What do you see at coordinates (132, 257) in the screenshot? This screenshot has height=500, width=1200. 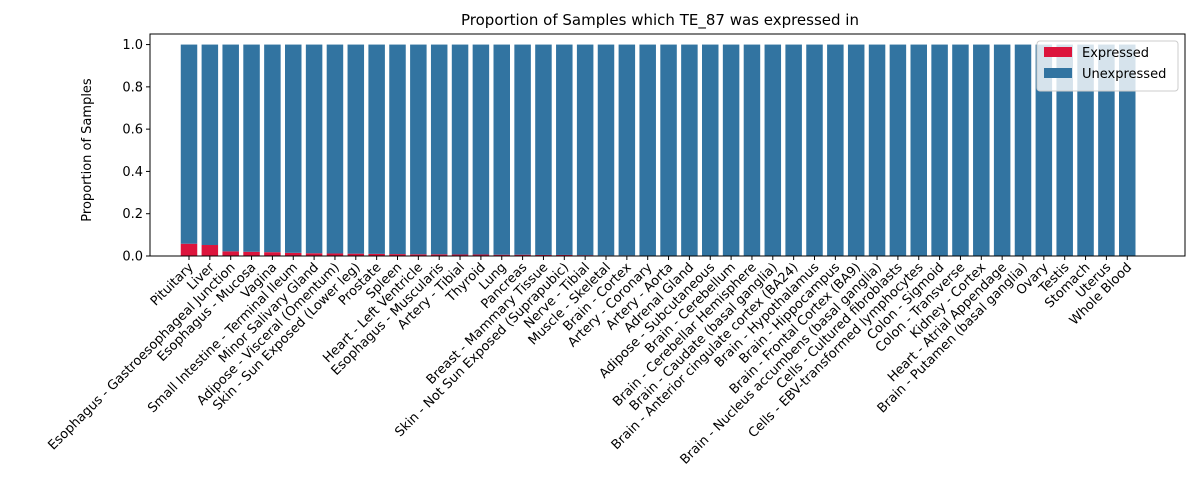 I see `y-tick-label: 0.0` at bounding box center [132, 257].